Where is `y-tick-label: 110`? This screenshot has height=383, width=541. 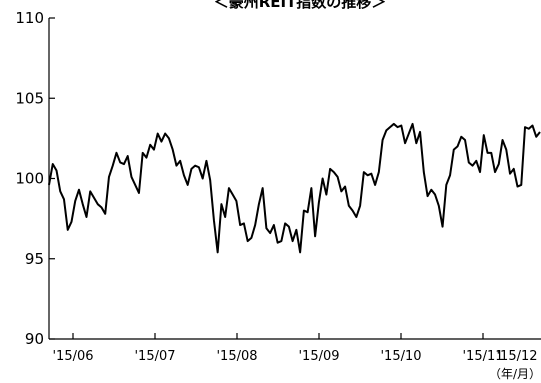
y-tick-label: 110 is located at coordinates (29, 18).